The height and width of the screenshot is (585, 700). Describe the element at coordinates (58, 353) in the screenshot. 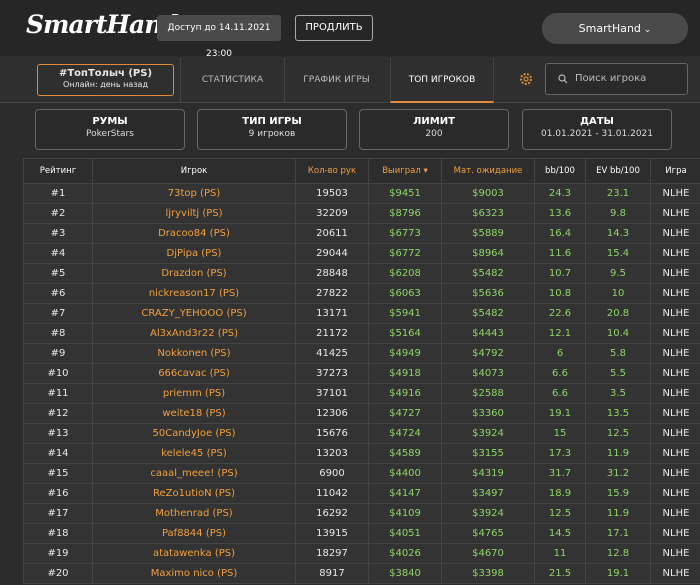

I see `table-cell: #9` at that location.